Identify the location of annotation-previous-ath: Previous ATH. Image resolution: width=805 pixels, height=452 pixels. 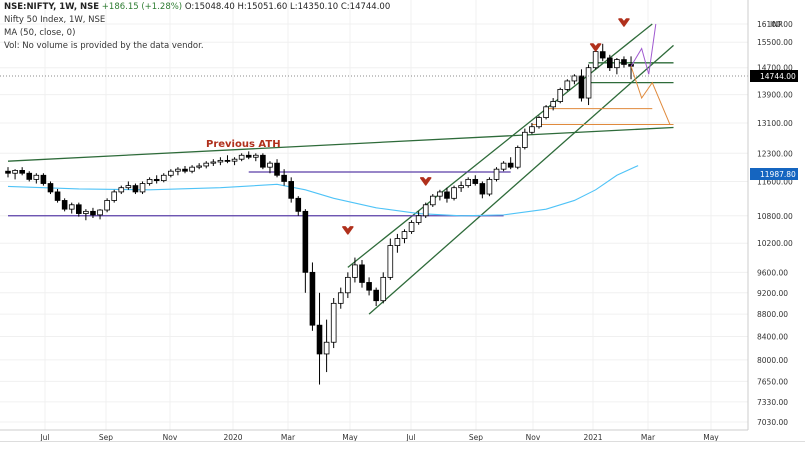
(243, 144).